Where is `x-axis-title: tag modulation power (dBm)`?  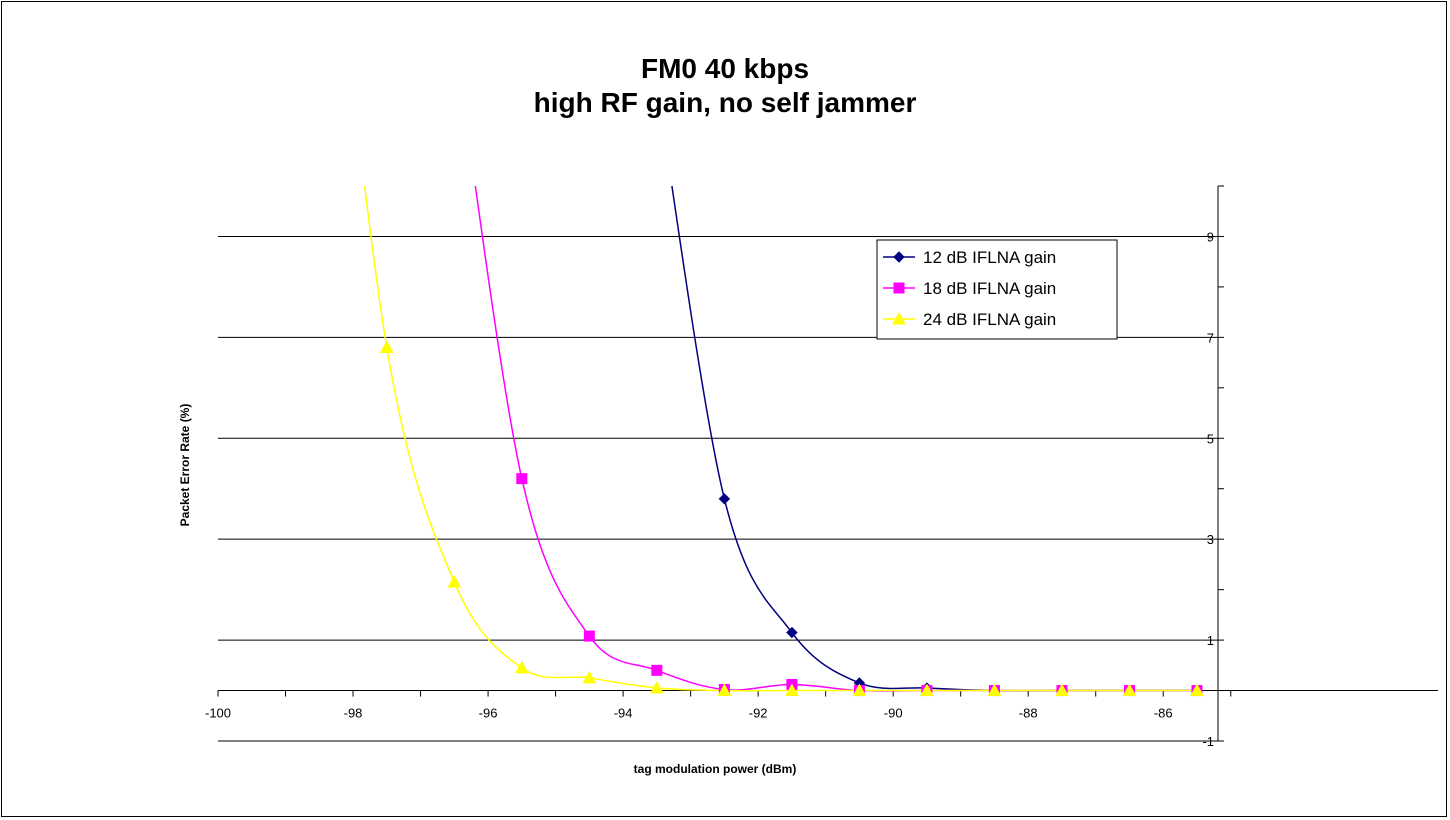
x-axis-title: tag modulation power (dBm) is located at coordinates (715, 769).